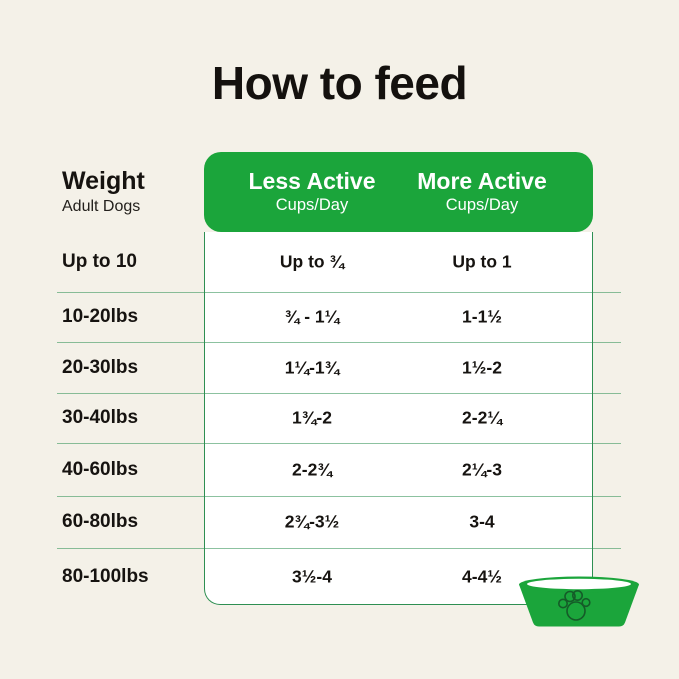 This screenshot has height=679, width=679. What do you see at coordinates (339, 83) in the screenshot?
I see `page-title: How to feed` at bounding box center [339, 83].